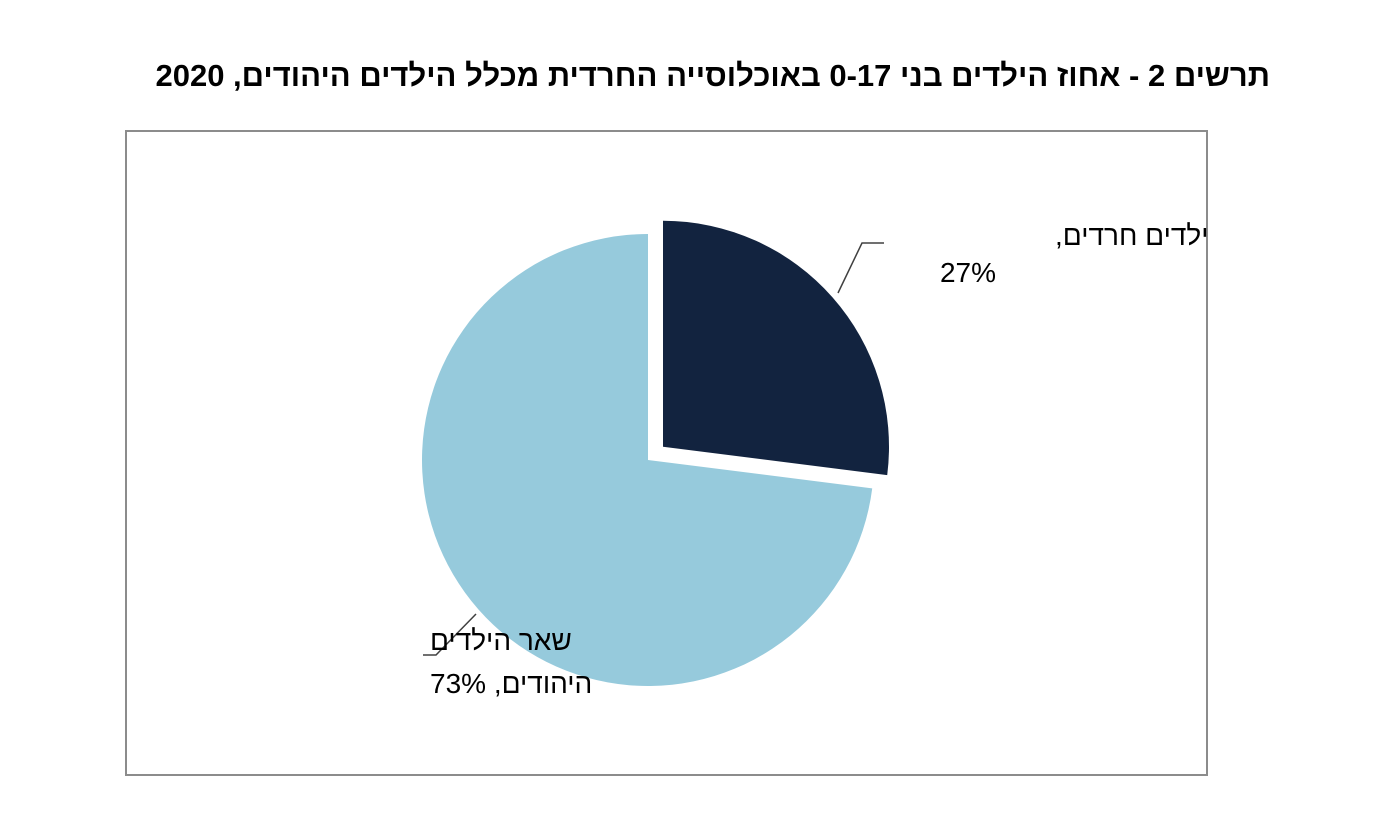 The height and width of the screenshot is (817, 1400). I want to click on slice-label-other-line2: היהודים, 73%, so click(511, 683).